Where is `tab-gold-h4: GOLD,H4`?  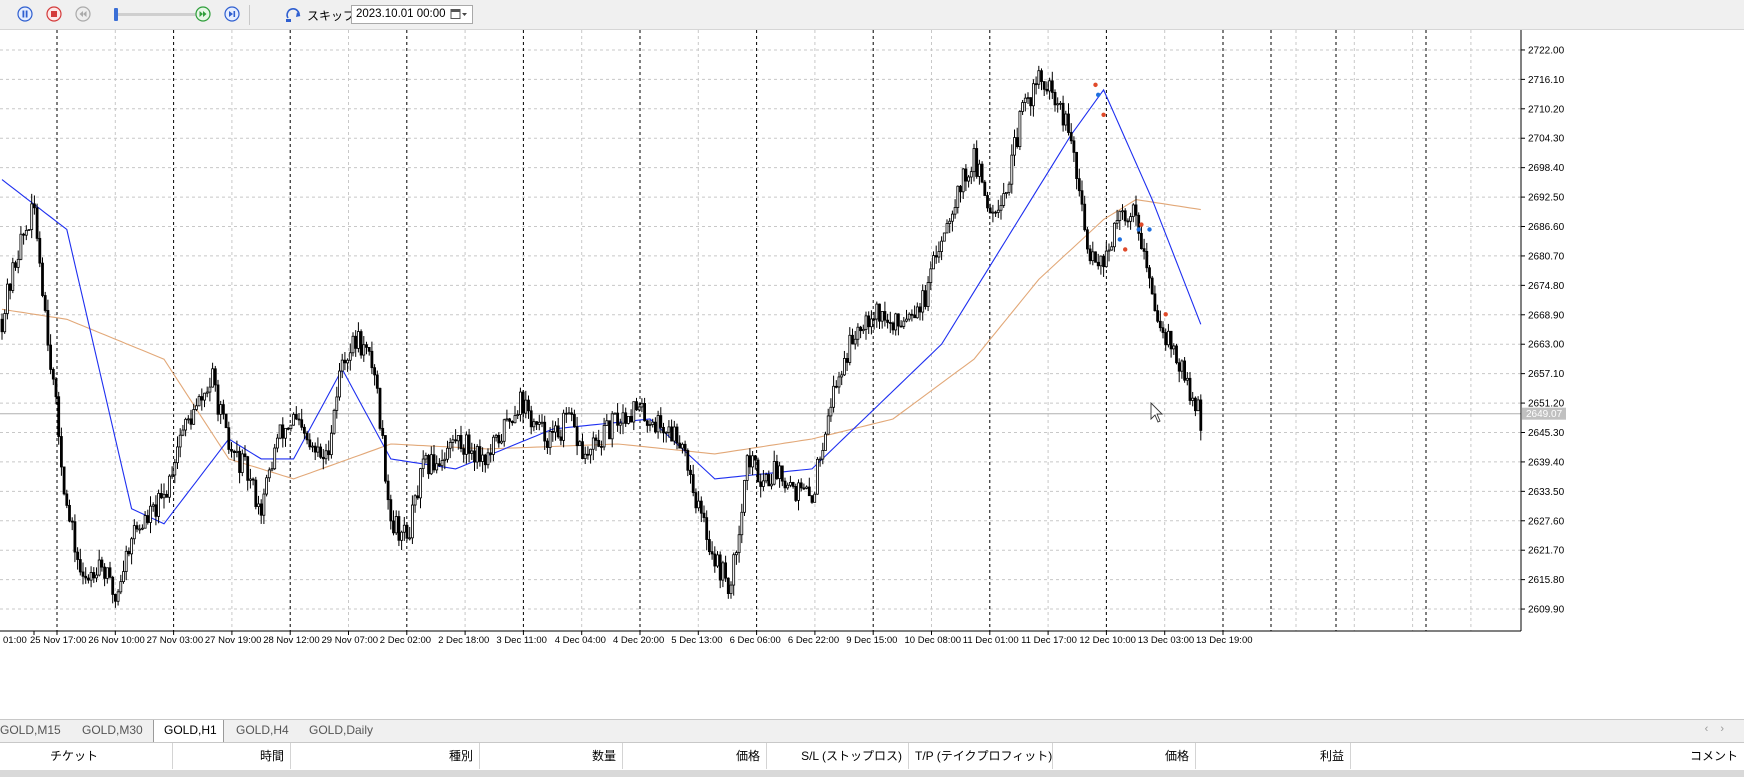
tab-gold-h4: GOLD,H4 is located at coordinates (260, 731).